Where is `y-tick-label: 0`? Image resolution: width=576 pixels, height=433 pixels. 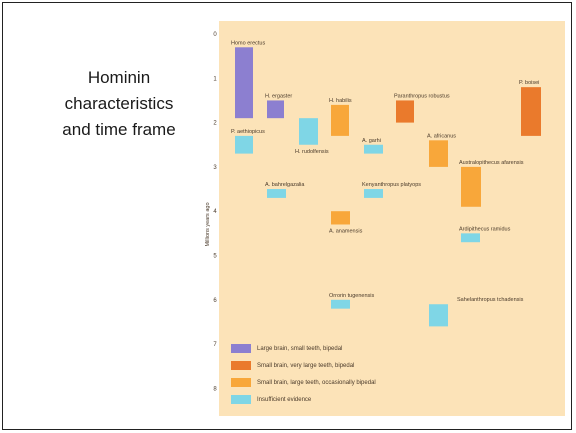 y-tick-label: 0 is located at coordinates (215, 35).